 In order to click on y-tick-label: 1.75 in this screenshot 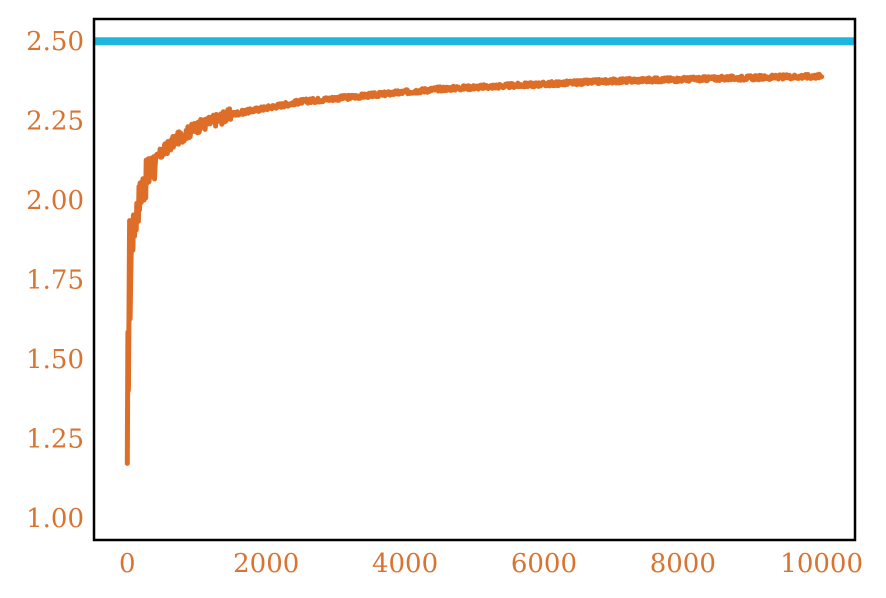, I will do `click(55, 281)`.